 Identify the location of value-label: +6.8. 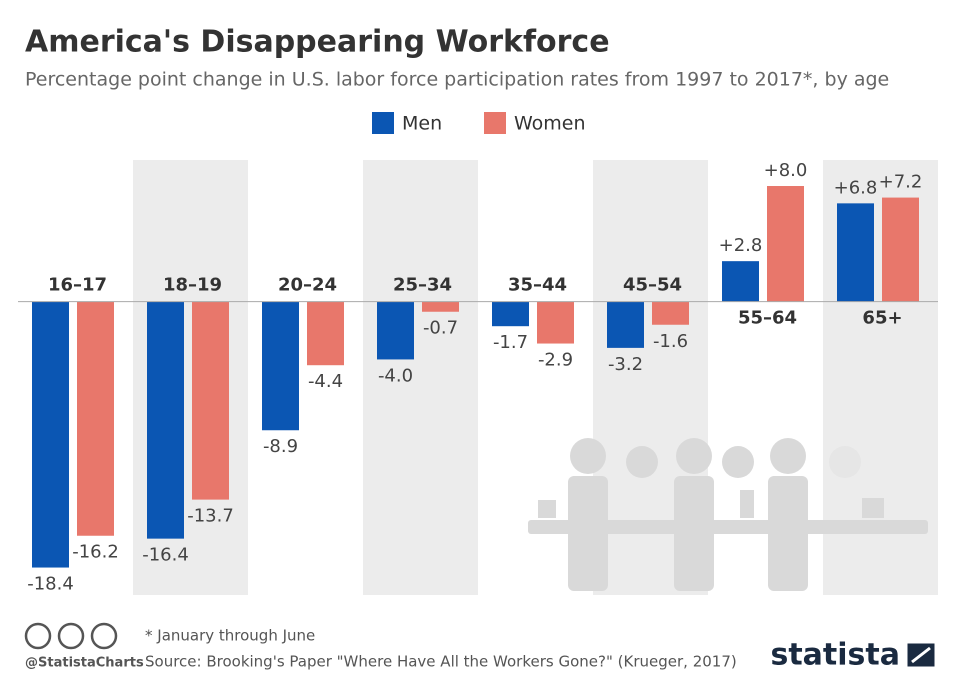
(856, 187).